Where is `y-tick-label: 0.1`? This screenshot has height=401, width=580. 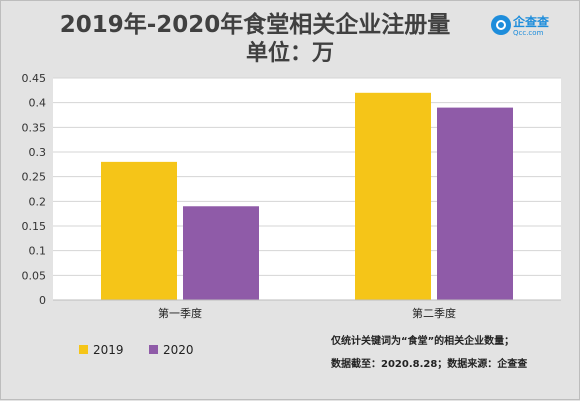 y-tick-label: 0.1 is located at coordinates (38, 251).